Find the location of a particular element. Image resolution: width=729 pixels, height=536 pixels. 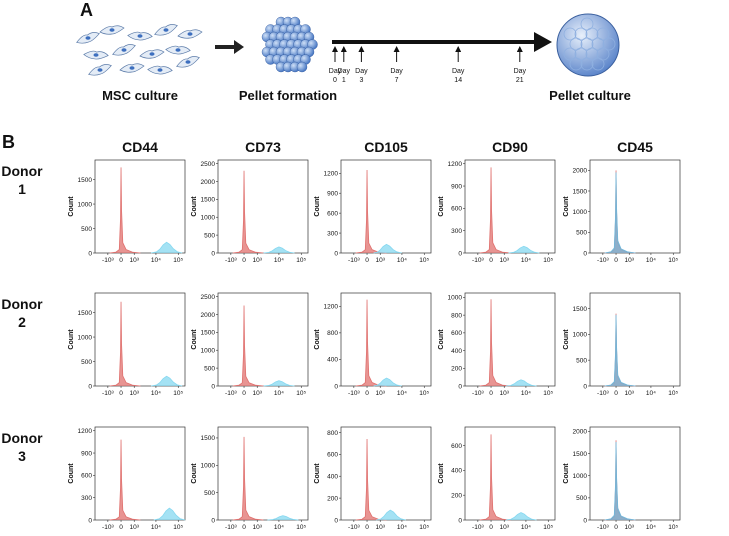

stage-label: MSC culture is located at coordinates (140, 95).